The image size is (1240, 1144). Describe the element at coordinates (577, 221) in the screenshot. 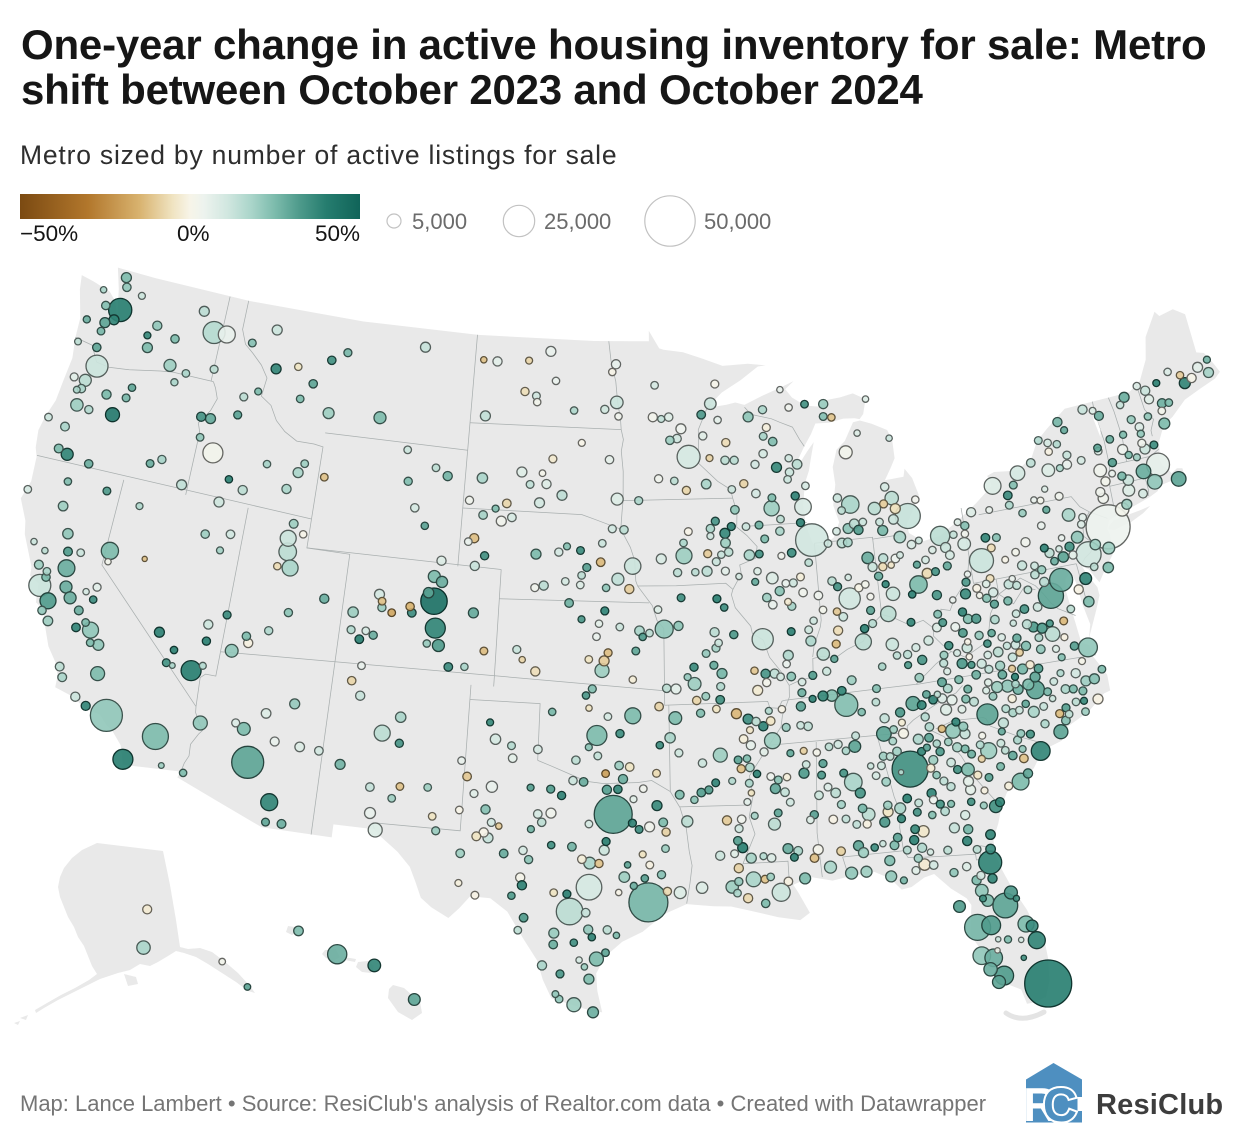

I see `svg-text: 25,000` at that location.